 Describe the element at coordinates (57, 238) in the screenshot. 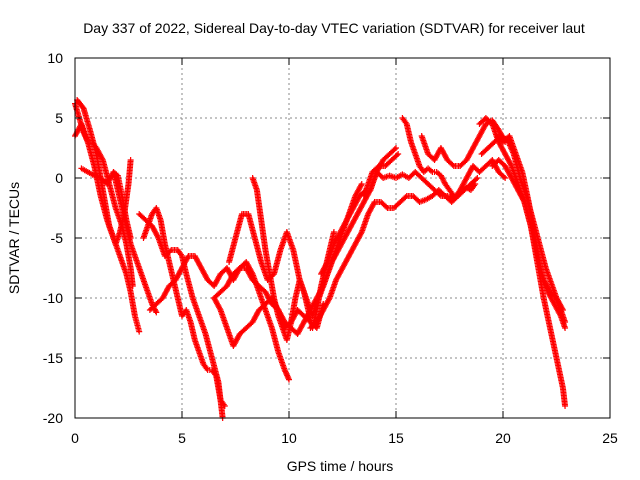

I see `y-tick-label: -5` at that location.